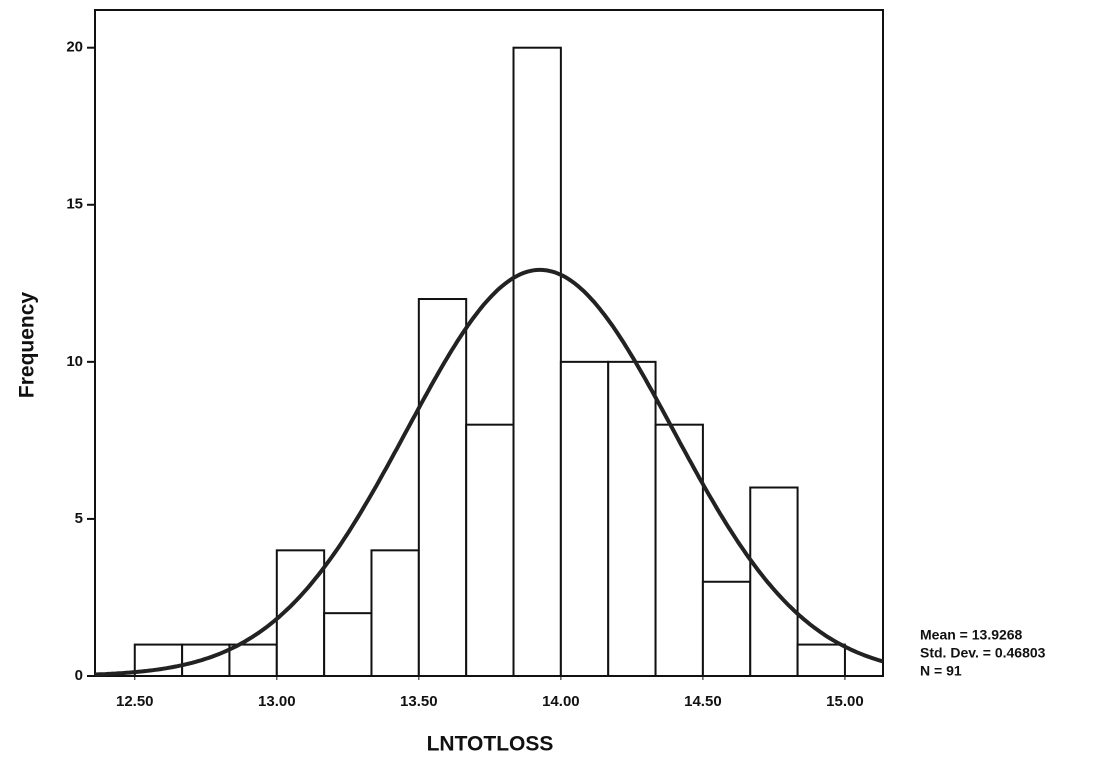 This screenshot has width=1106, height=764. What do you see at coordinates (79, 518) in the screenshot?
I see `y-tick-label: 5` at bounding box center [79, 518].